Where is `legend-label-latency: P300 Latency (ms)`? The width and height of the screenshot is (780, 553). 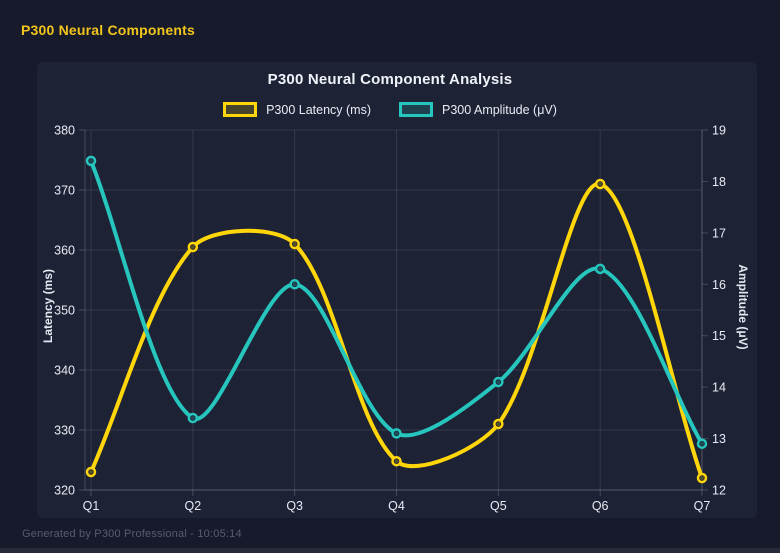
legend-label-latency: P300 Latency (ms) is located at coordinates (318, 109).